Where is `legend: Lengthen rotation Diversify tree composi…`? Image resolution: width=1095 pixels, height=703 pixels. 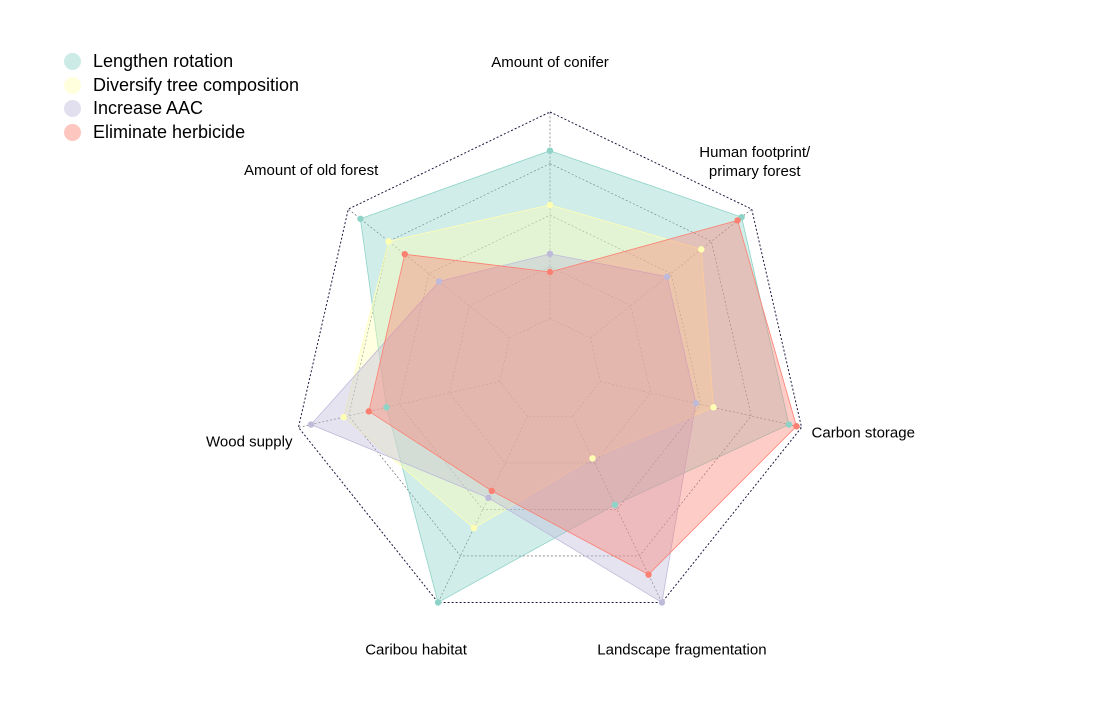 legend: Lengthen rotation Diversify tree composi… is located at coordinates (181, 97).